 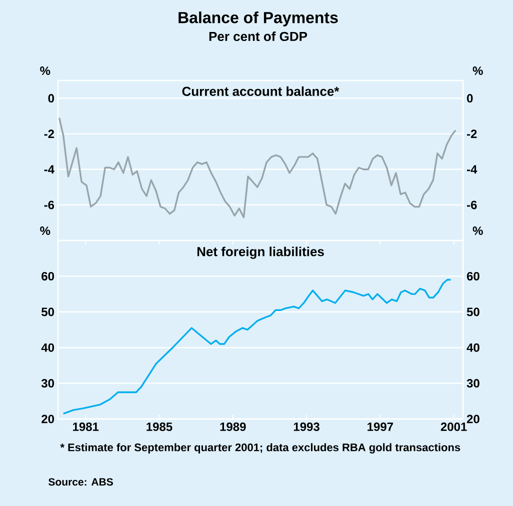 What do you see at coordinates (49, 134) in the screenshot?
I see `y-tick-label: -2` at bounding box center [49, 134].